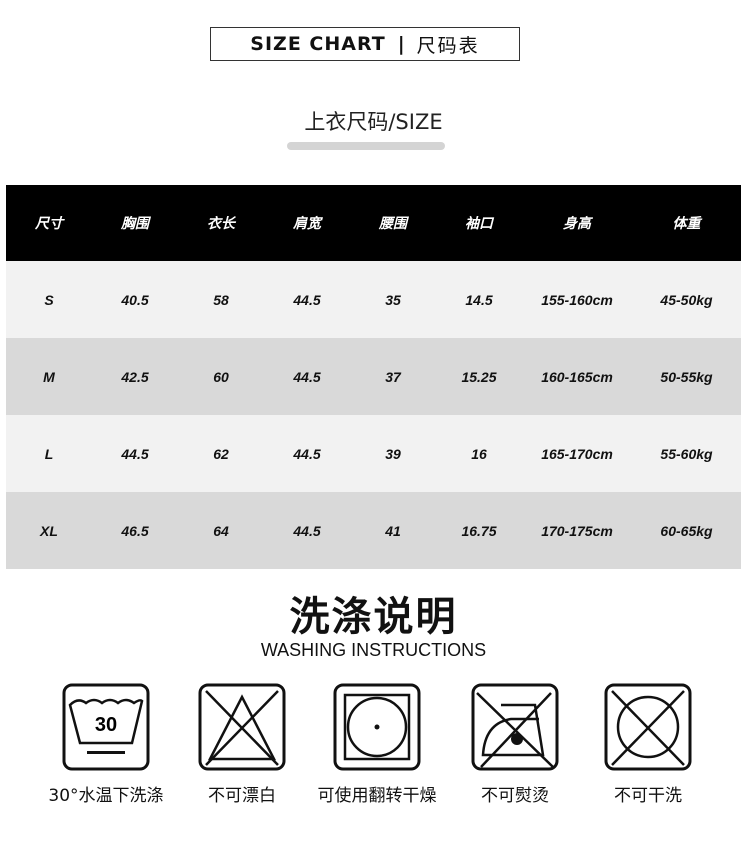 This screenshot has width=747, height=851. What do you see at coordinates (221, 453) in the screenshot?
I see `table-cell: 62` at bounding box center [221, 453].